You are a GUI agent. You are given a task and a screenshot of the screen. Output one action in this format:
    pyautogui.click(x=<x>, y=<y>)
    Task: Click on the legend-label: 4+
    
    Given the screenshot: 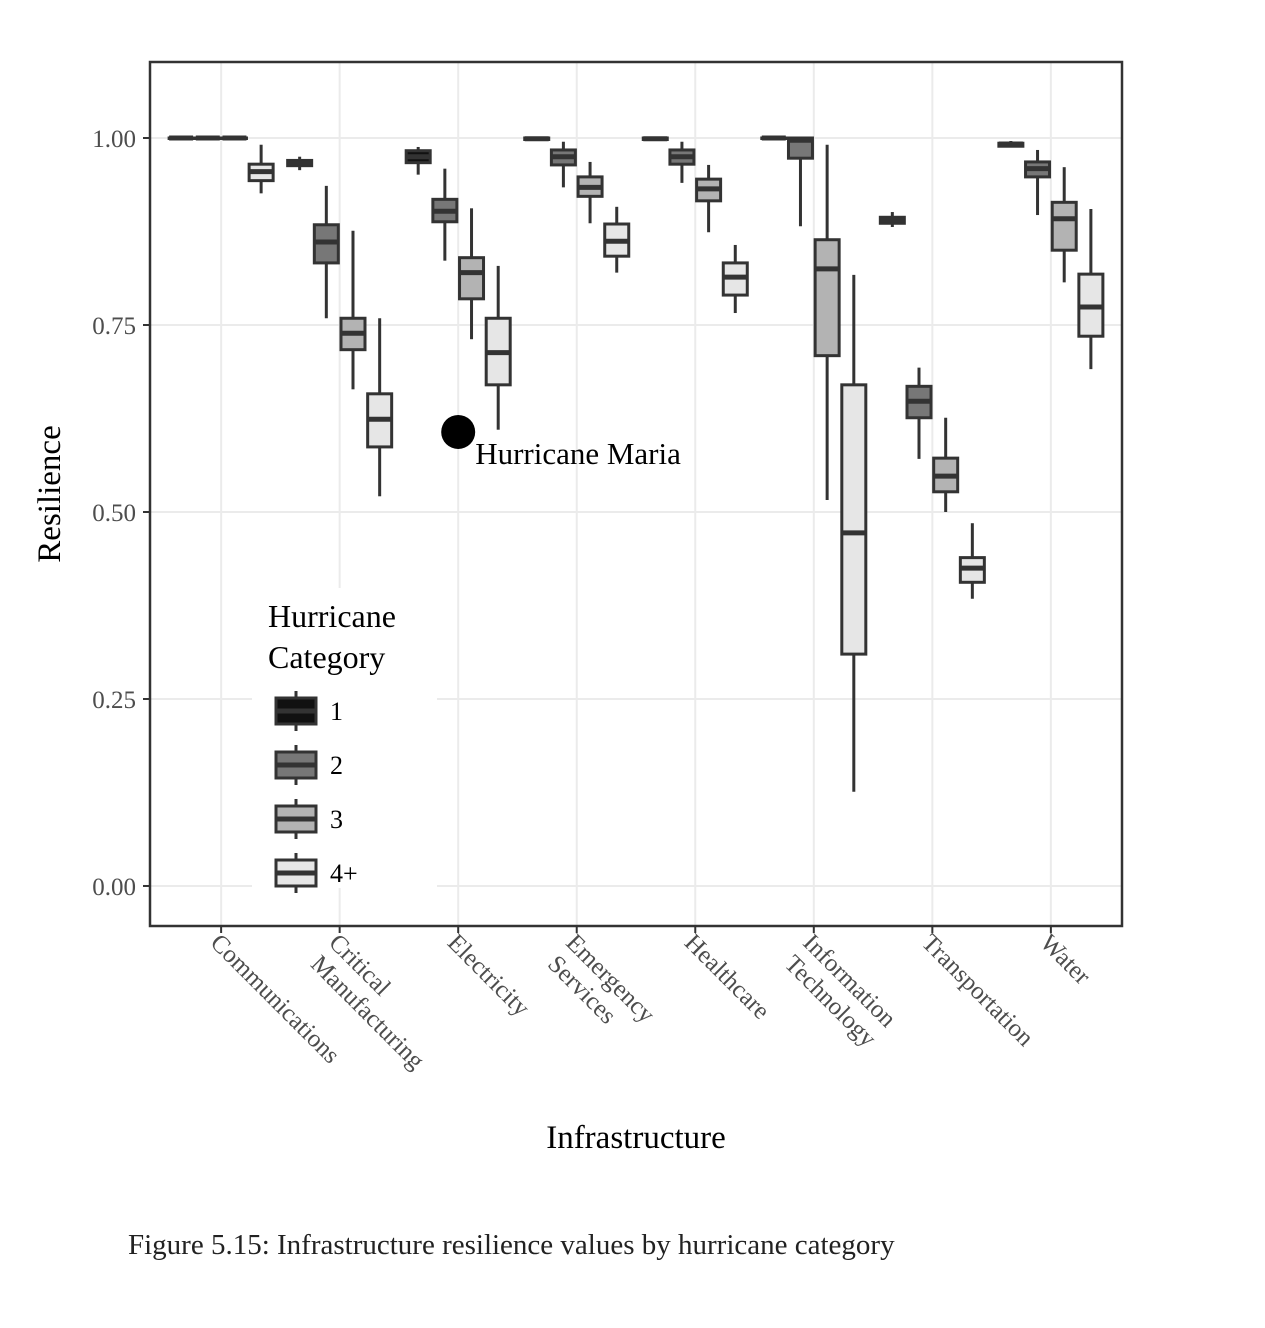 What is the action you would take?
    pyautogui.click(x=344, y=873)
    